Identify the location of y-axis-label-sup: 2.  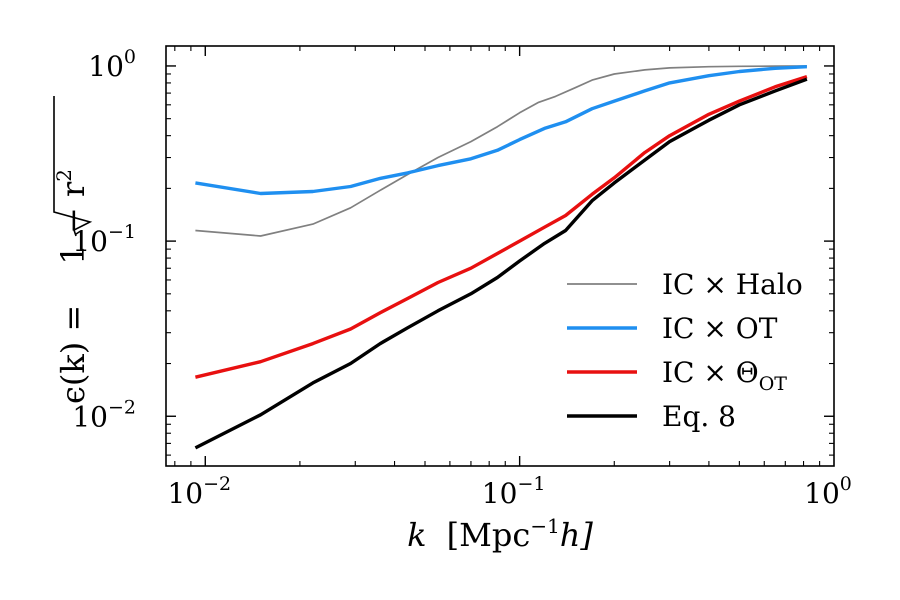
(64, 175).